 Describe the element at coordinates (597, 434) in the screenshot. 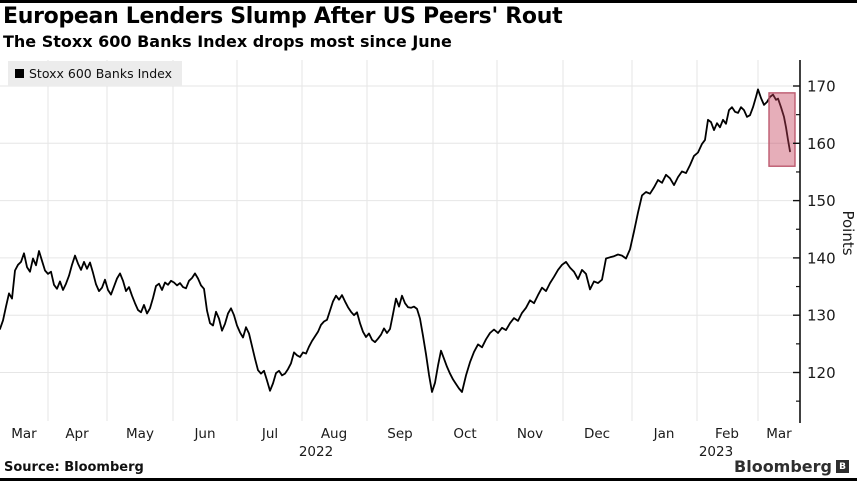

I see `x-month-label: Dec` at that location.